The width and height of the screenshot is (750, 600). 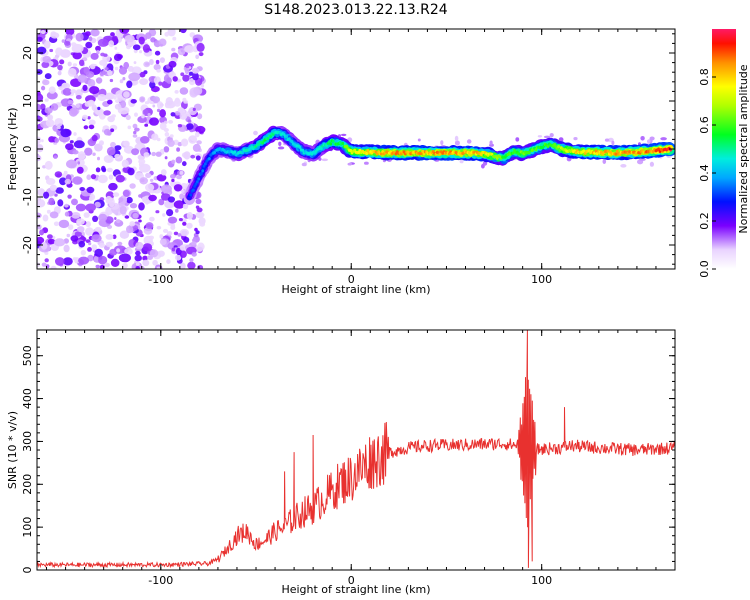 What do you see at coordinates (541, 580) in the screenshot?
I see `x-tick-label: 100` at bounding box center [541, 580].